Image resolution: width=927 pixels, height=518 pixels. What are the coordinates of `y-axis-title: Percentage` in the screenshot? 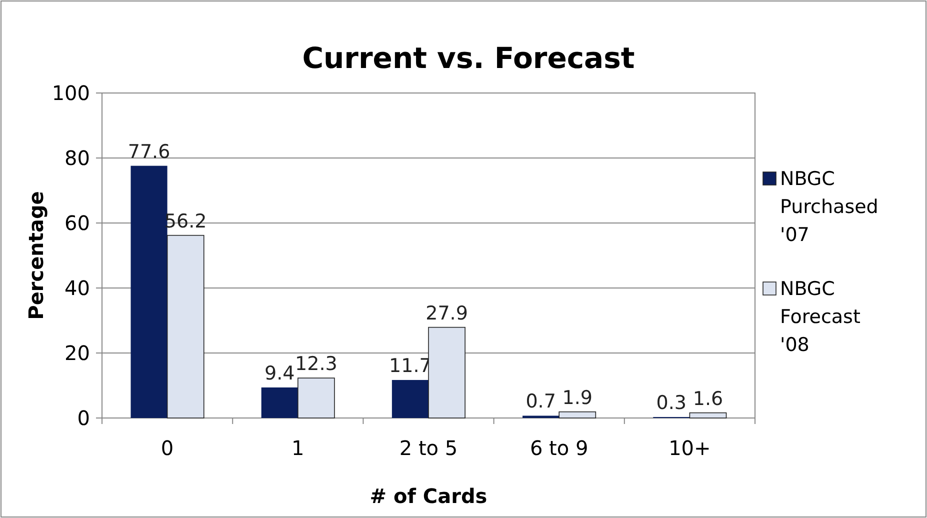 It's located at (36, 255).